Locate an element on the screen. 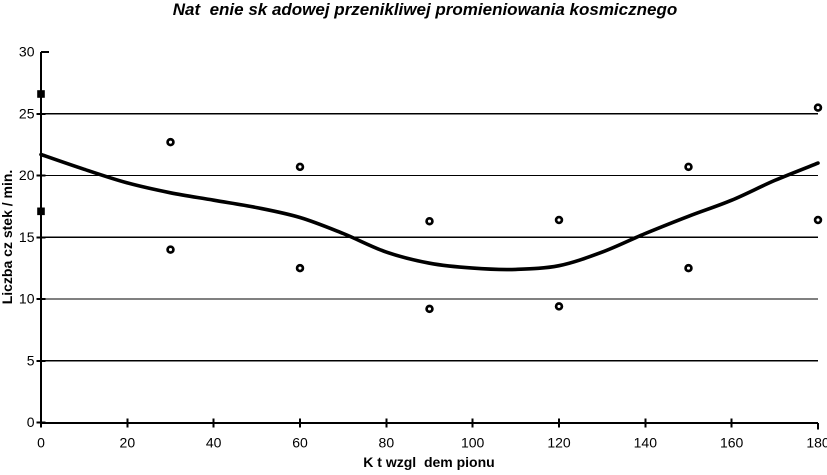  y-tick-label: 15 is located at coordinates (27, 237).